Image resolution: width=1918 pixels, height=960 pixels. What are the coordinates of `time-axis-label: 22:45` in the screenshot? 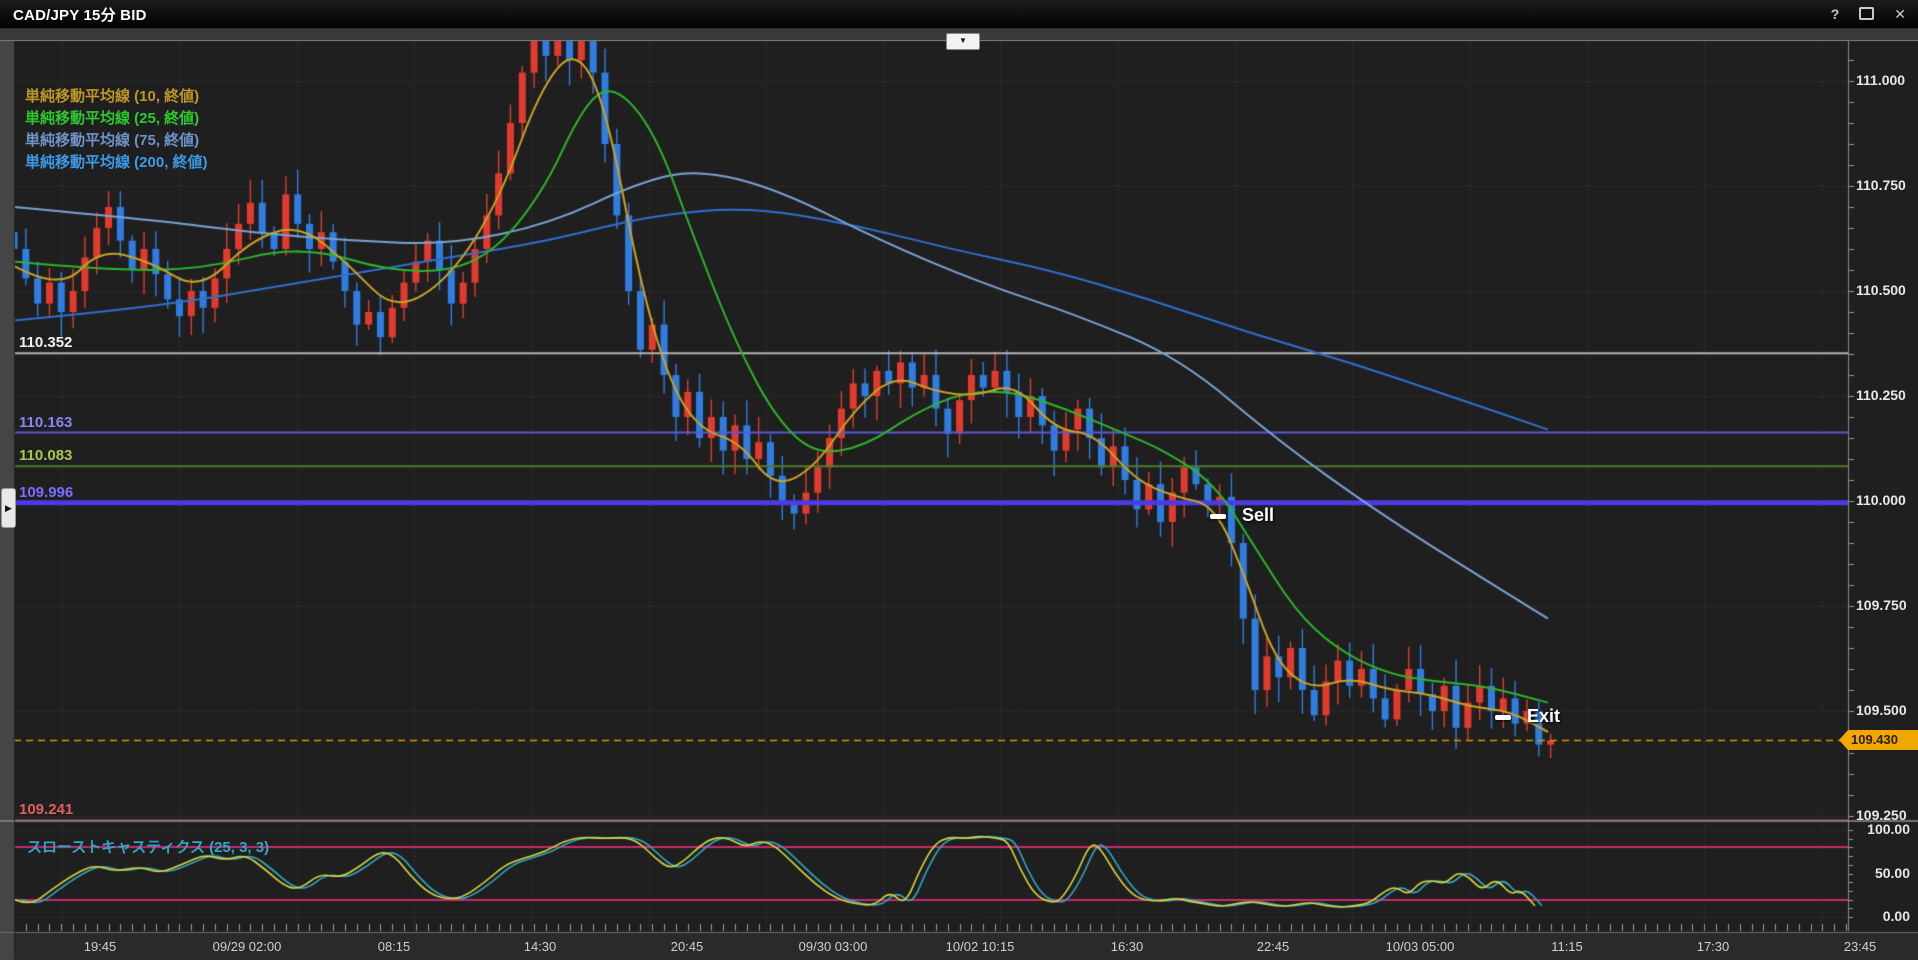 It's located at (1273, 946).